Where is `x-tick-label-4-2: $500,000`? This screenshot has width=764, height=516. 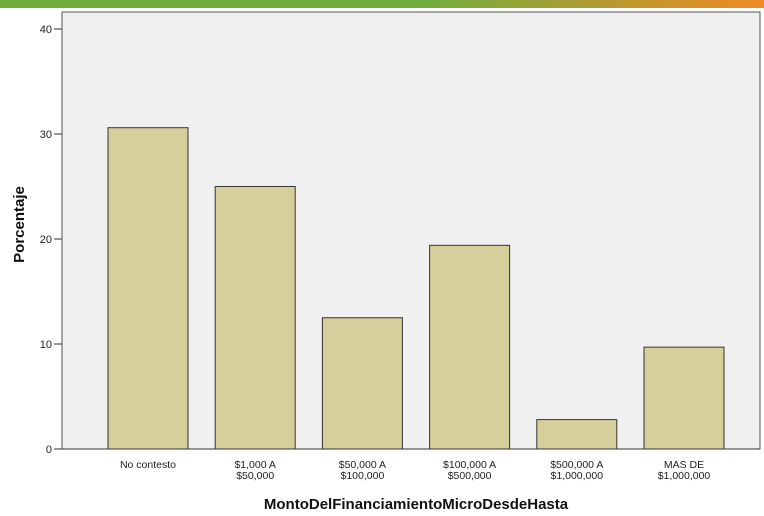 x-tick-label-4-2: $500,000 is located at coordinates (470, 476).